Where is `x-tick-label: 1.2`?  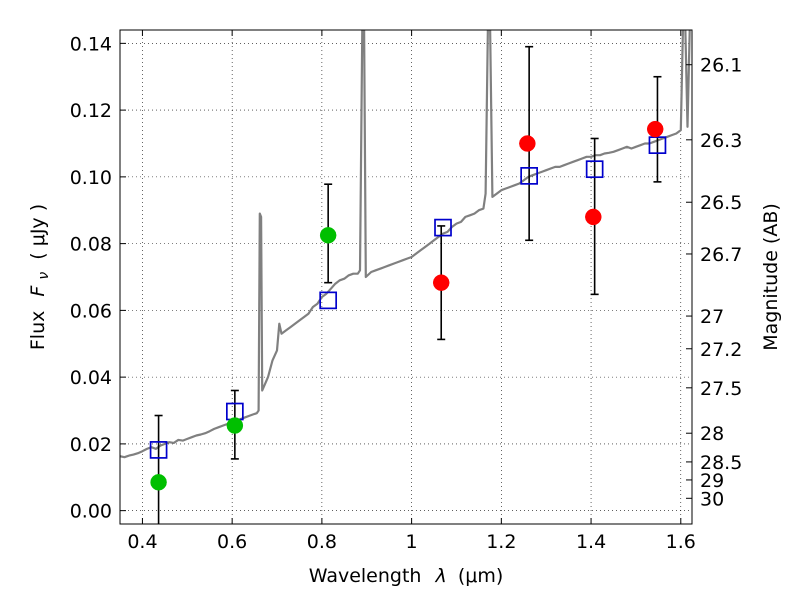
x-tick-label: 1.2 is located at coordinates (501, 542).